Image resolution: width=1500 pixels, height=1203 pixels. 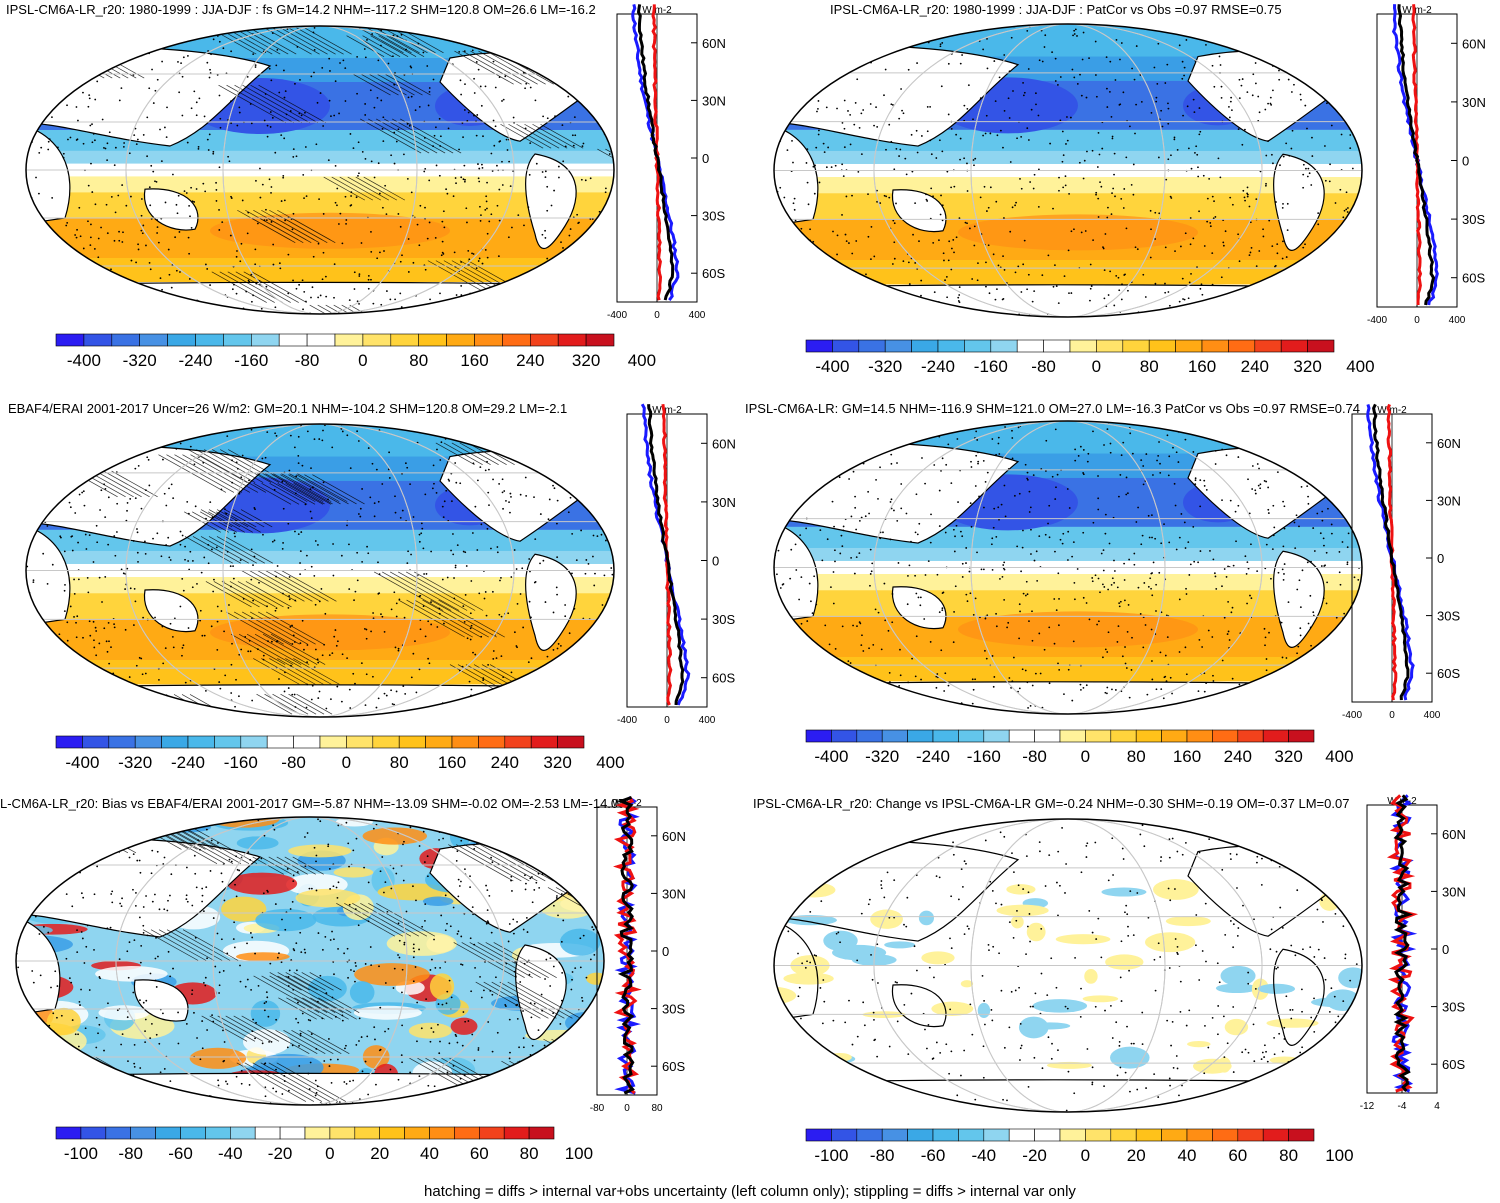 What do you see at coordinates (1034, 1155) in the screenshot?
I see `colorbar-tick-label: -20` at bounding box center [1034, 1155].